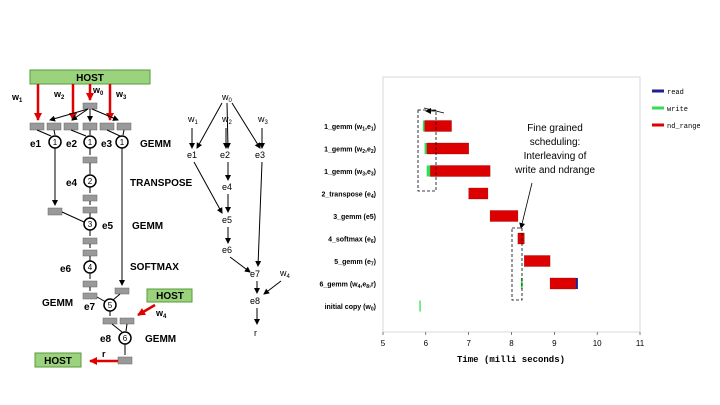  I want to click on event-e7: e7, so click(90, 307).